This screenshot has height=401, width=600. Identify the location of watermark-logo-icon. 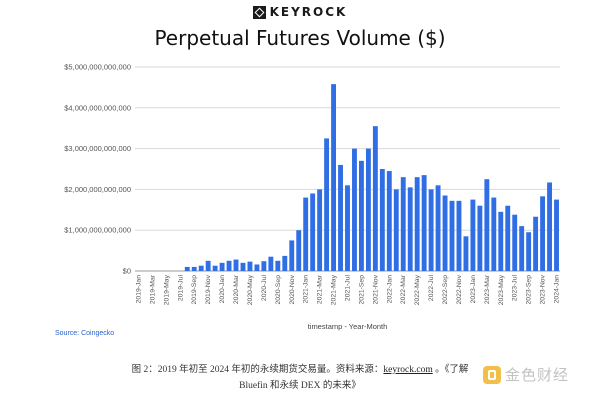
(492, 374).